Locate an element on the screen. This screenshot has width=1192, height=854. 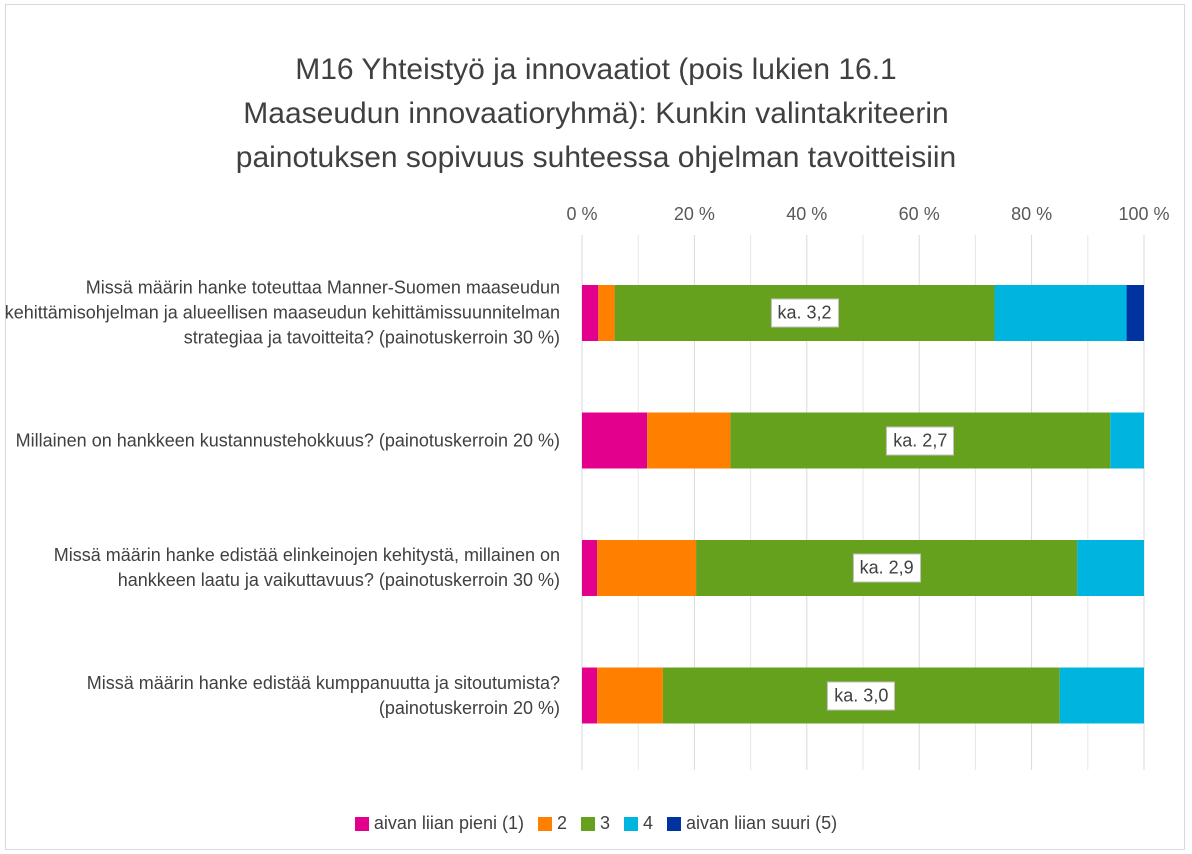
legend-item: 4 is located at coordinates (638, 823).